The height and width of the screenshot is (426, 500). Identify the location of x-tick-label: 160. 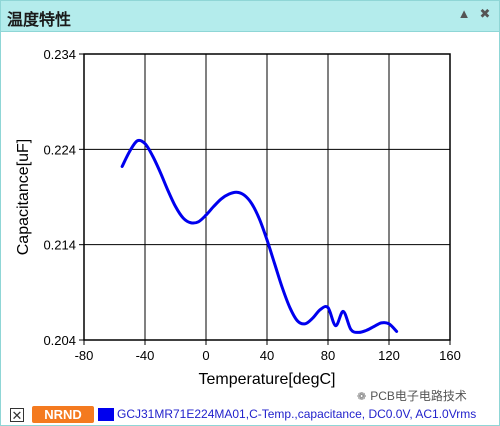
(450, 355).